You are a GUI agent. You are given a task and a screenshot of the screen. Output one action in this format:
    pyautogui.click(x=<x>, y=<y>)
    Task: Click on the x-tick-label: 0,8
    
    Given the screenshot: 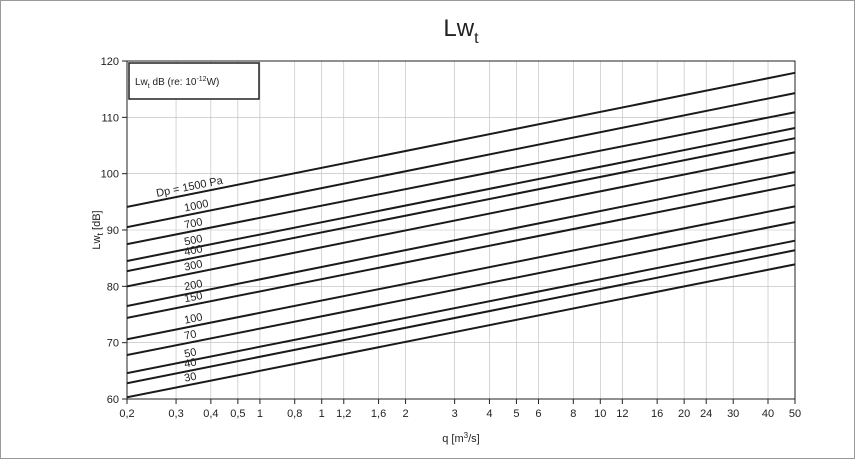 What is the action you would take?
    pyautogui.click(x=294, y=414)
    